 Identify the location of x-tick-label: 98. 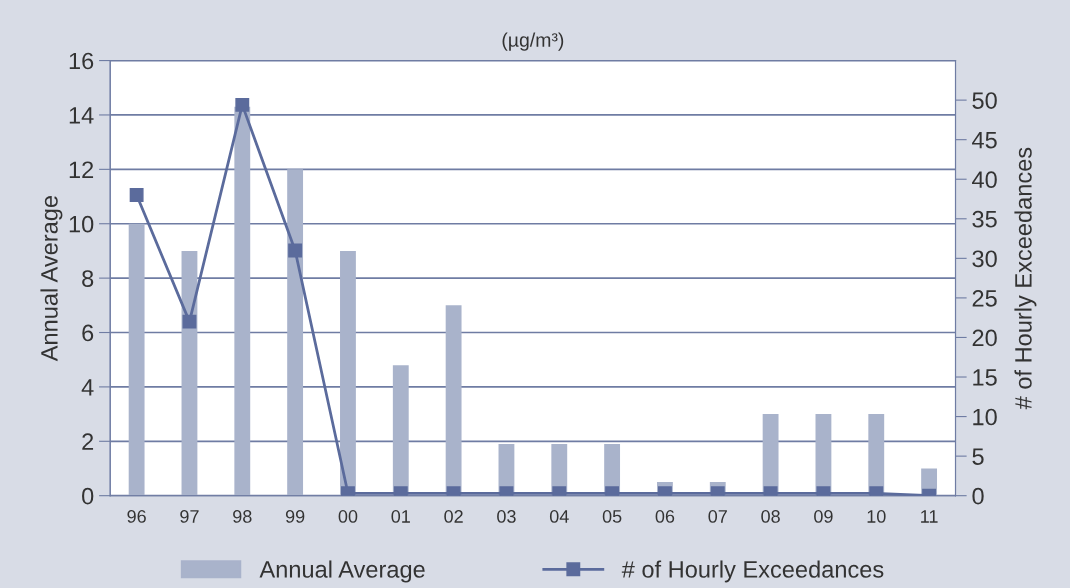
(242, 516).